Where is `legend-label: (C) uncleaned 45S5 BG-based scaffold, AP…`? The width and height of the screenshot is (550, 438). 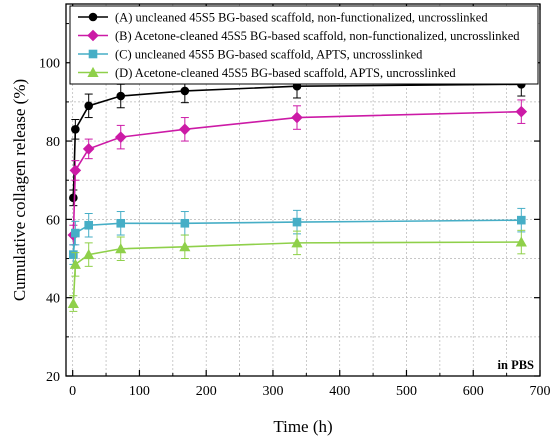
legend-label: (C) uncleaned 45S5 BG-based scaffold, AP… is located at coordinates (269, 55).